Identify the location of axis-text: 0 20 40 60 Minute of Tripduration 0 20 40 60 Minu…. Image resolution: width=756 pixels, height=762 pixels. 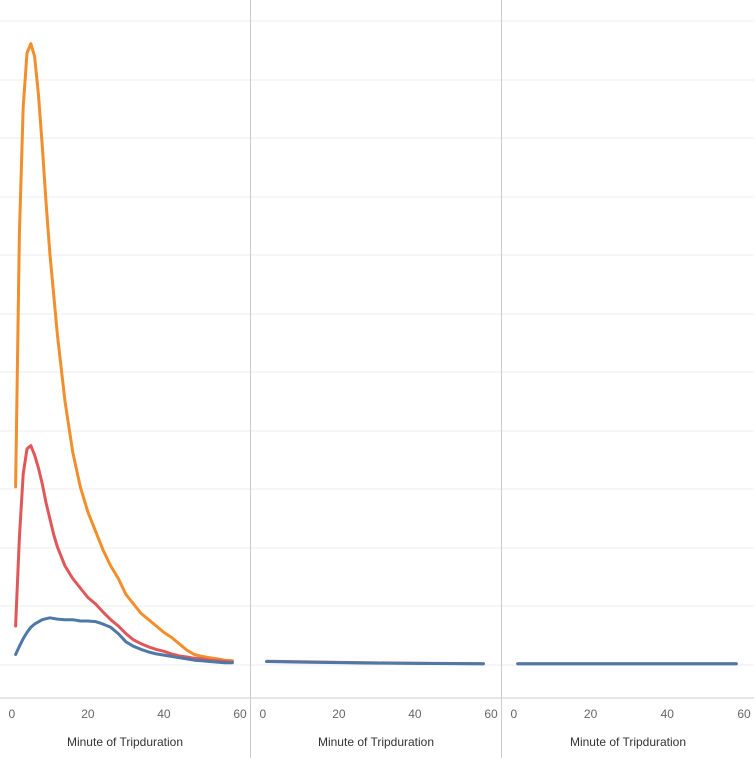
(379, 728).